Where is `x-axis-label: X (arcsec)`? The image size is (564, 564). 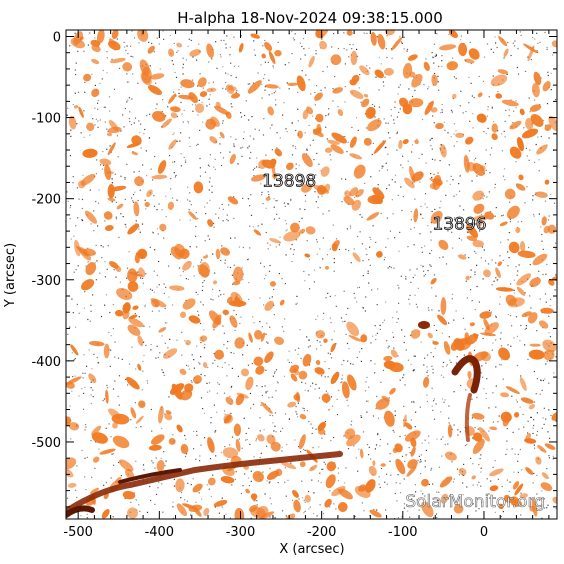
x-axis-label: X (arcsec) is located at coordinates (311, 549).